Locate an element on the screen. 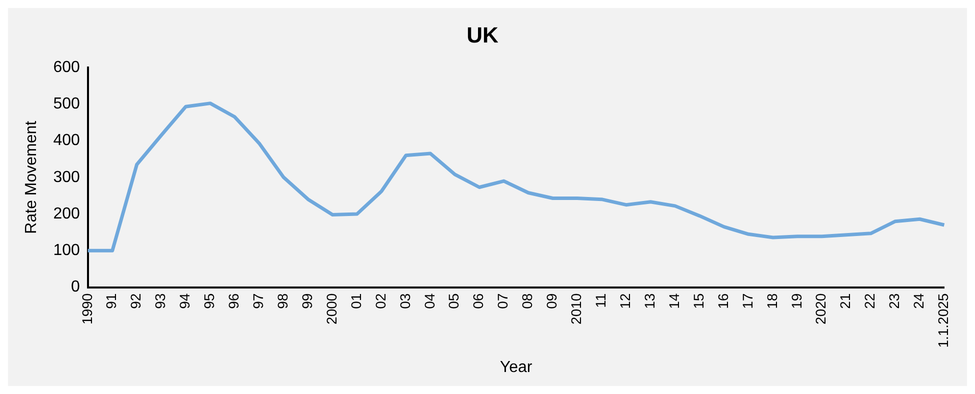  x-tick-label: 19 is located at coordinates (796, 301).